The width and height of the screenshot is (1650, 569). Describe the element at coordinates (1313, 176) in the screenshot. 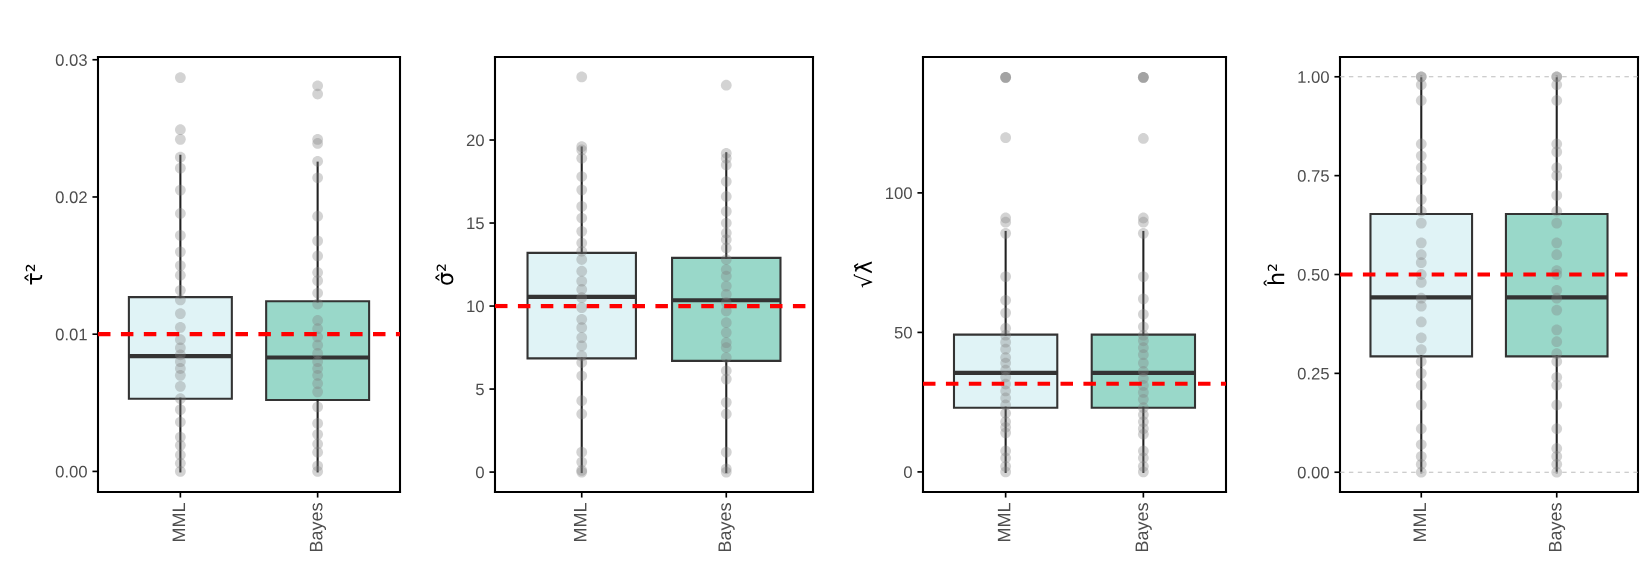

I see `y-tick-label: 0.75` at that location.